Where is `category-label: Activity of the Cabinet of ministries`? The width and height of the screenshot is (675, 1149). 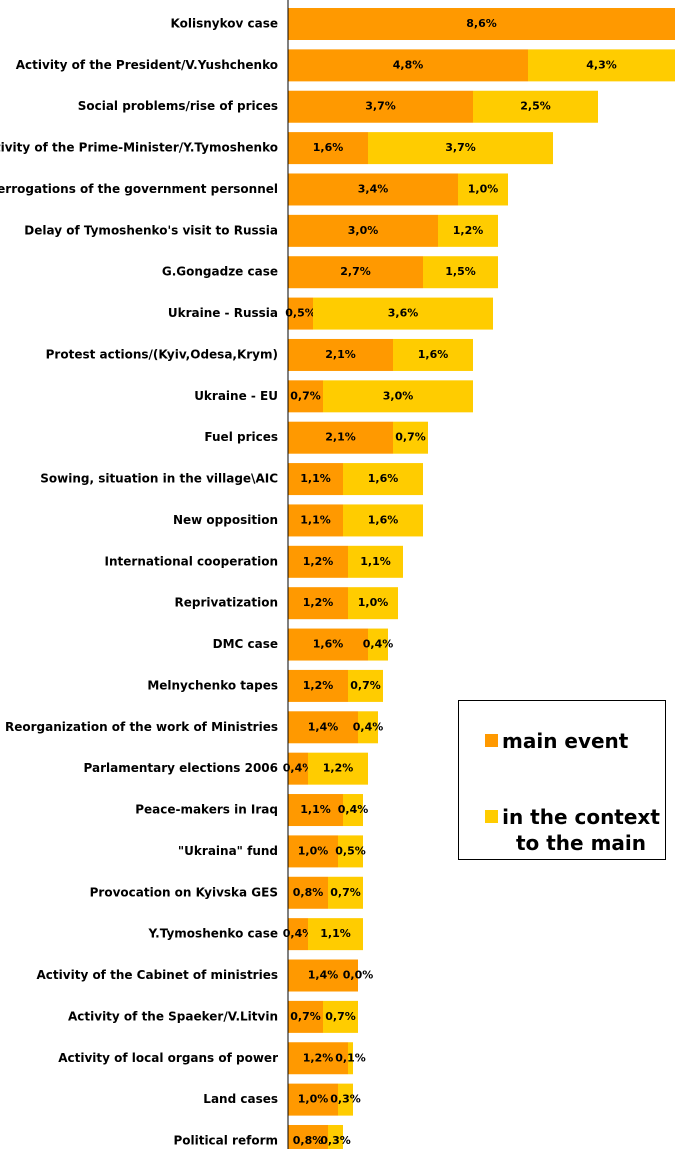
category-label: Activity of the Cabinet of ministries is located at coordinates (157, 975).